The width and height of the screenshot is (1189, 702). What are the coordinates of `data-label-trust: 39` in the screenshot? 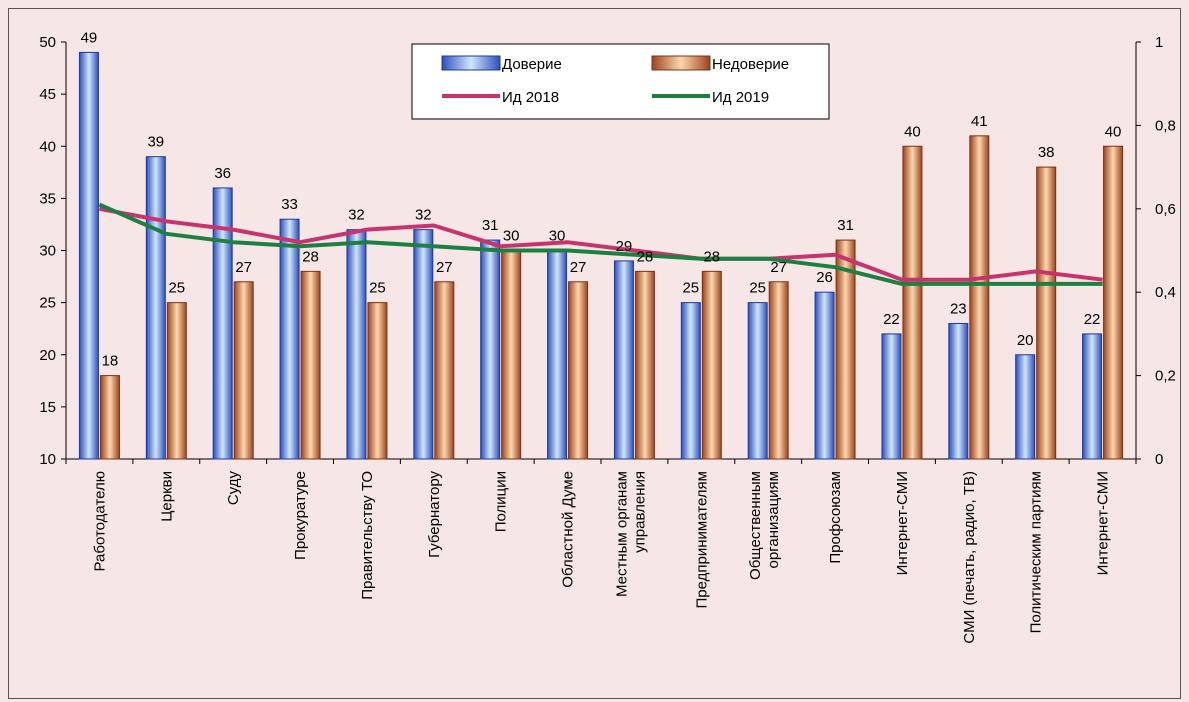 It's located at (155, 142).